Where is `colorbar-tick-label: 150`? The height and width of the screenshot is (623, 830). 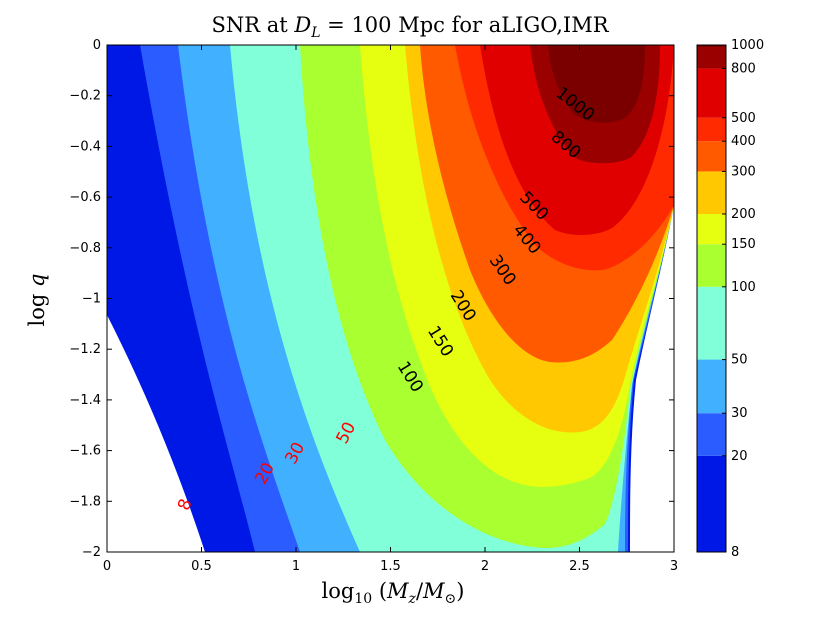 colorbar-tick-label: 150 is located at coordinates (743, 244).